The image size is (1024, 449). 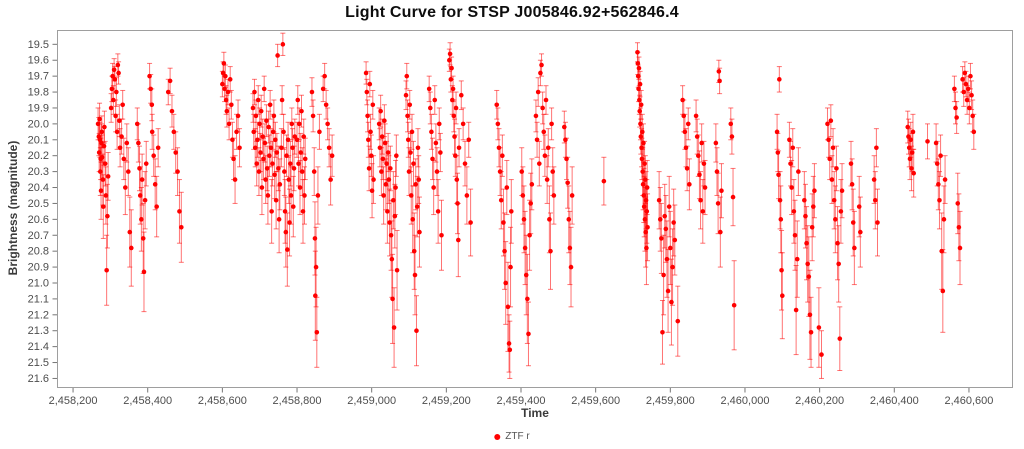 What do you see at coordinates (38, 156) in the screenshot?
I see `y-tick-label: 20.2` at bounding box center [38, 156].